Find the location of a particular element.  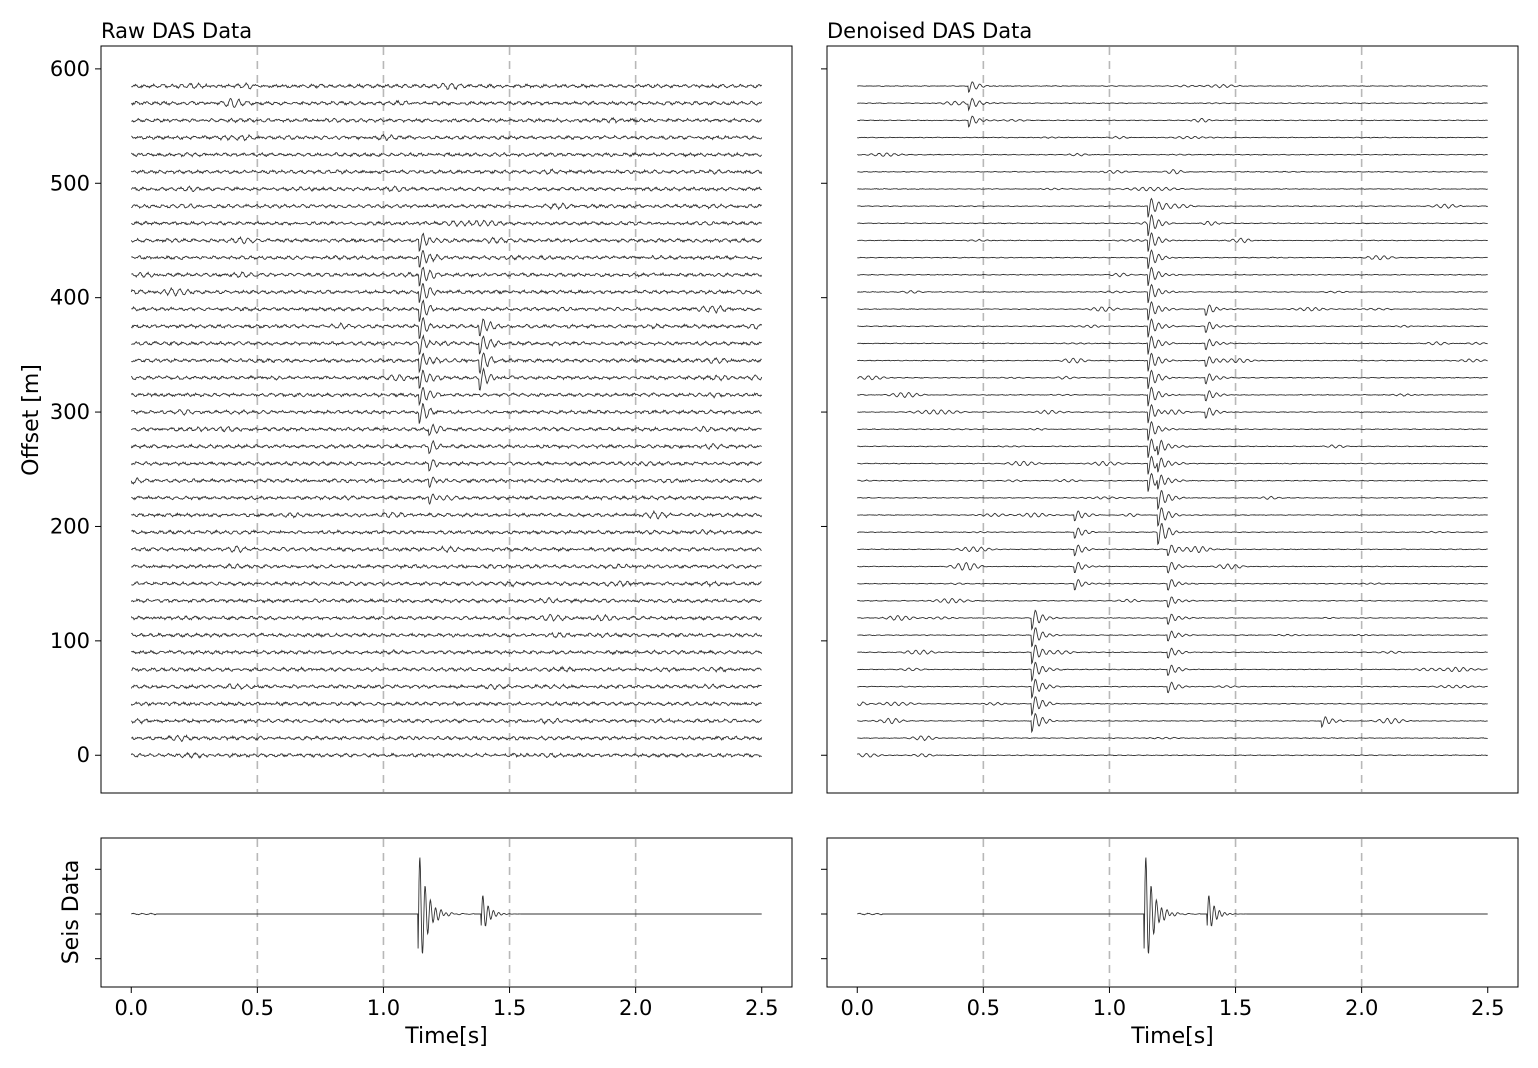

y-tick-label: 0 is located at coordinates (83, 755).